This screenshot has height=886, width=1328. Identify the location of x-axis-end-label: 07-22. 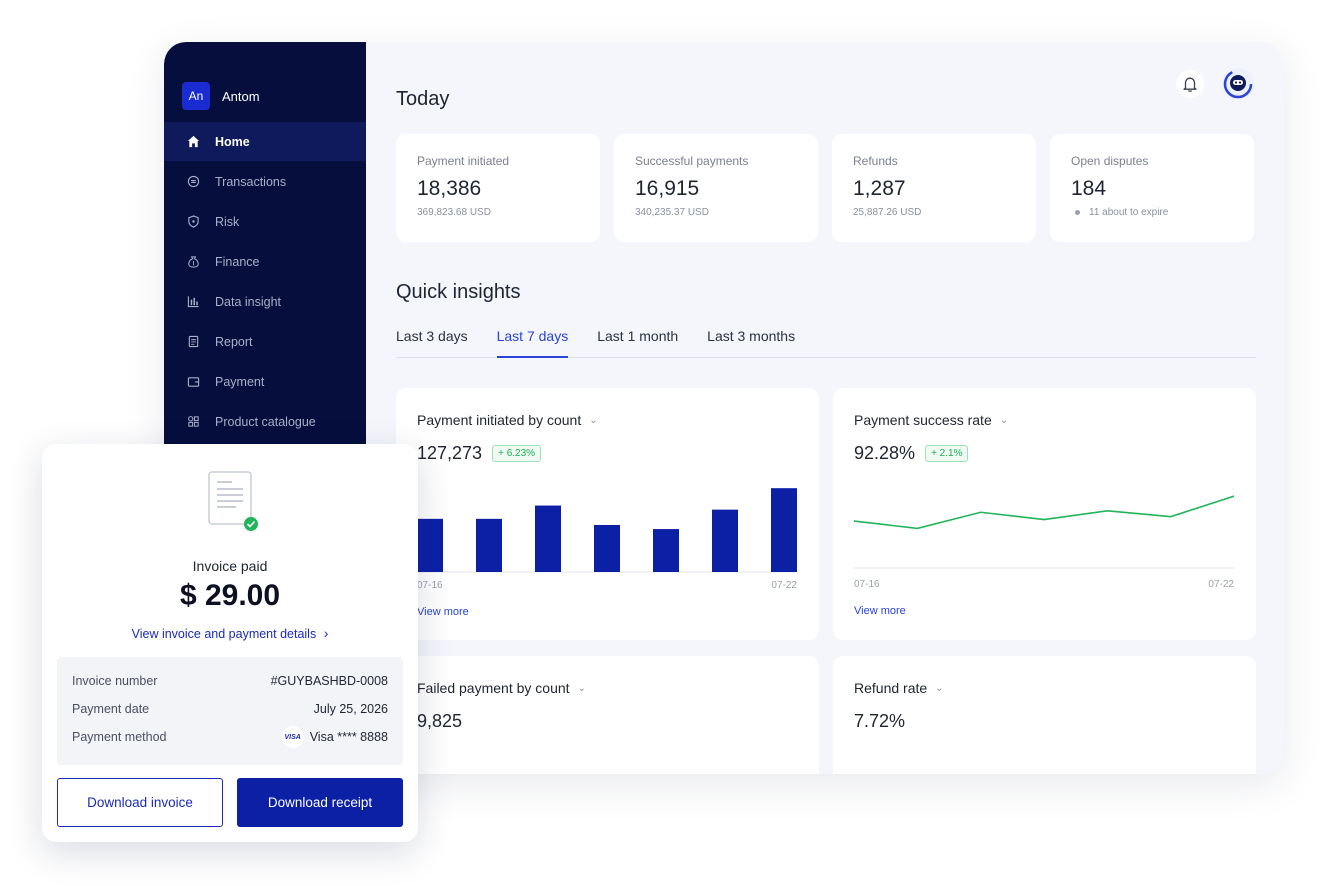
(1221, 584).